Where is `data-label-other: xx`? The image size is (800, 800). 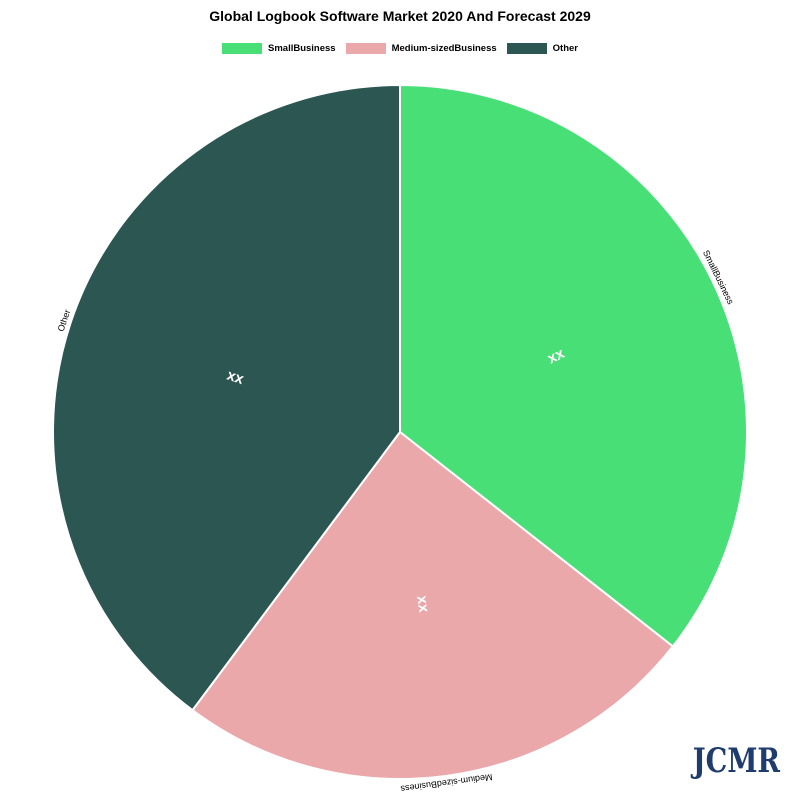
data-label-other: xx is located at coordinates (236, 378).